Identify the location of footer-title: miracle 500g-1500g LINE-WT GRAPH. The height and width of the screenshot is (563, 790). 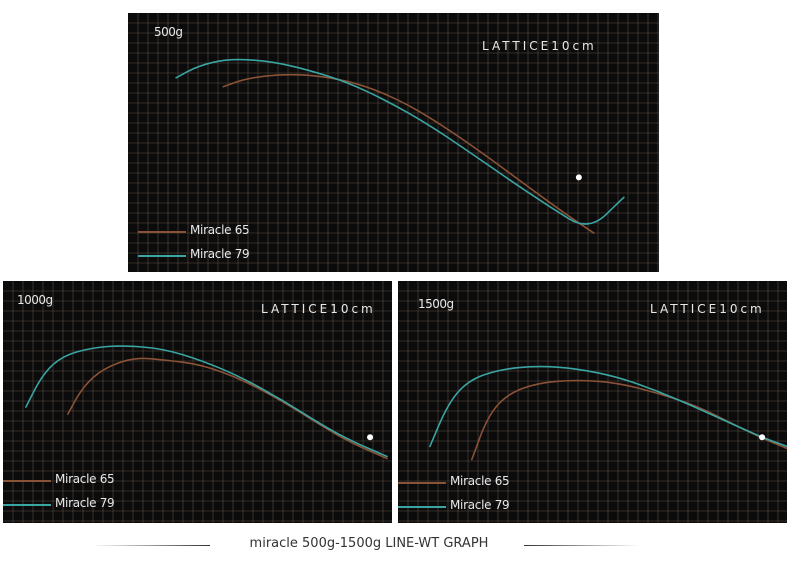
(369, 543).